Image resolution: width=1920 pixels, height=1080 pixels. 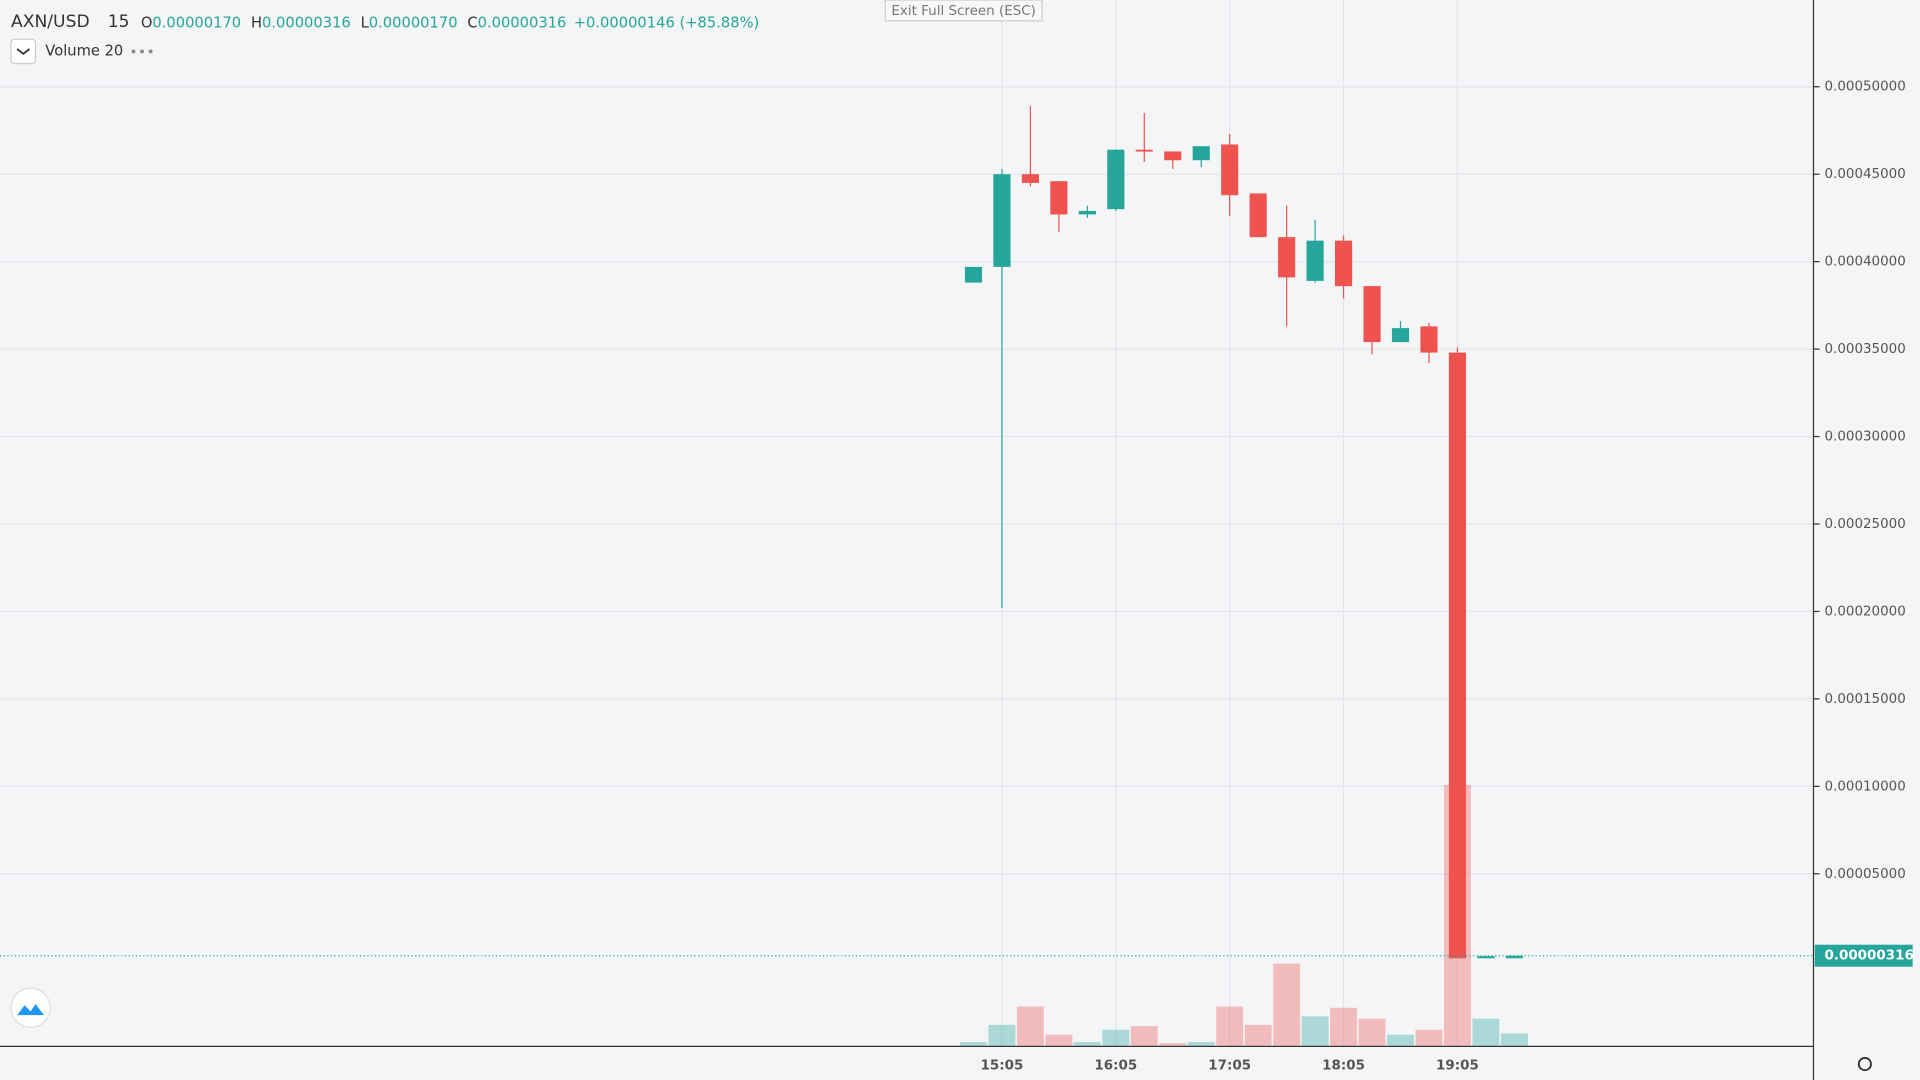 I want to click on last-price-label: 0.00000316, so click(x=1868, y=956).